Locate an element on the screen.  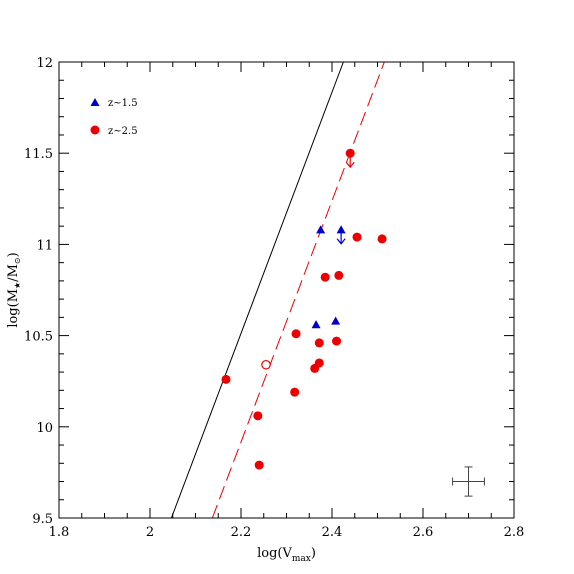
typical-error-bar is located at coordinates (468, 481).